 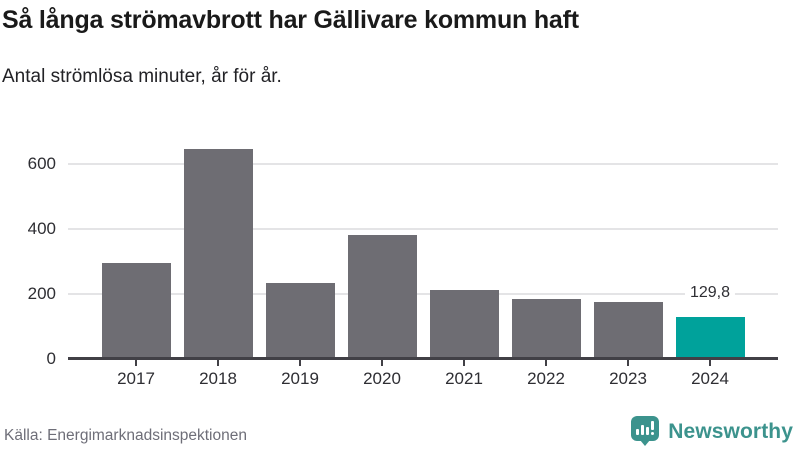 I want to click on x-axis-line, so click(x=423, y=358).